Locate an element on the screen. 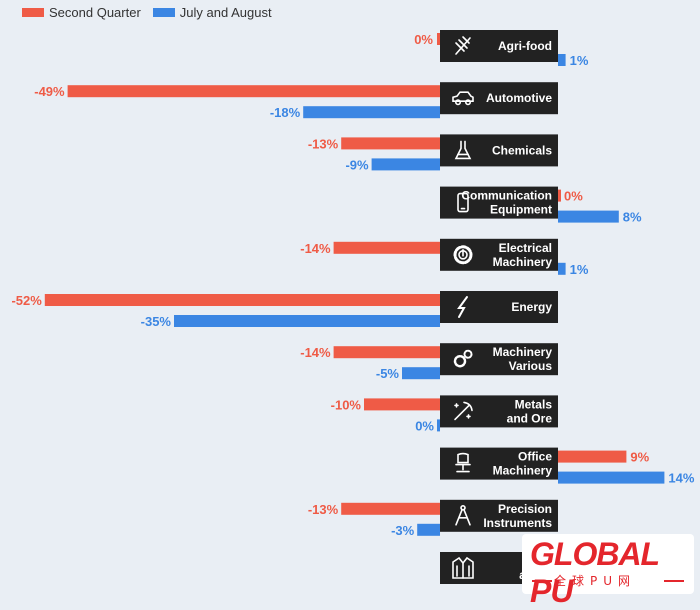  data-label-second-quarter-metals-and-ore: -10% is located at coordinates (346, 404).